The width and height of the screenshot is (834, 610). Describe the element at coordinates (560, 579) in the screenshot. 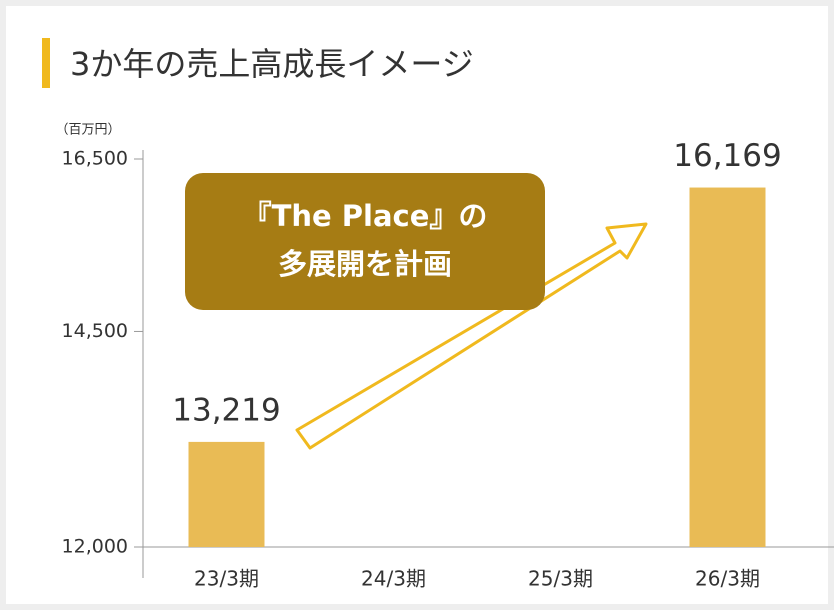

I see `x-tick-label: 25/3期` at that location.